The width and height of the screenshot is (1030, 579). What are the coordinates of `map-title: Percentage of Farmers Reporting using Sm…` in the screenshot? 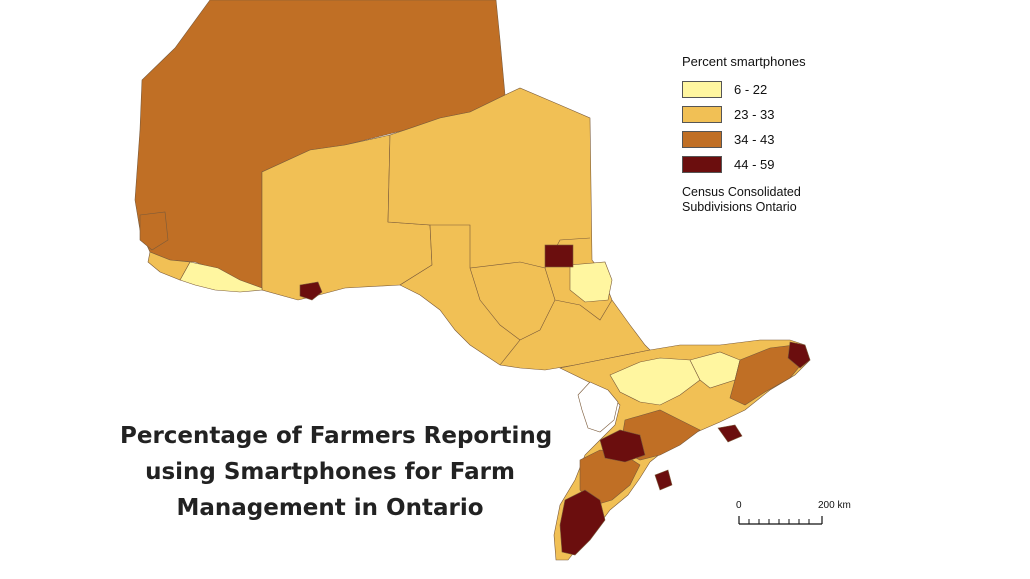 It's located at (336, 472).